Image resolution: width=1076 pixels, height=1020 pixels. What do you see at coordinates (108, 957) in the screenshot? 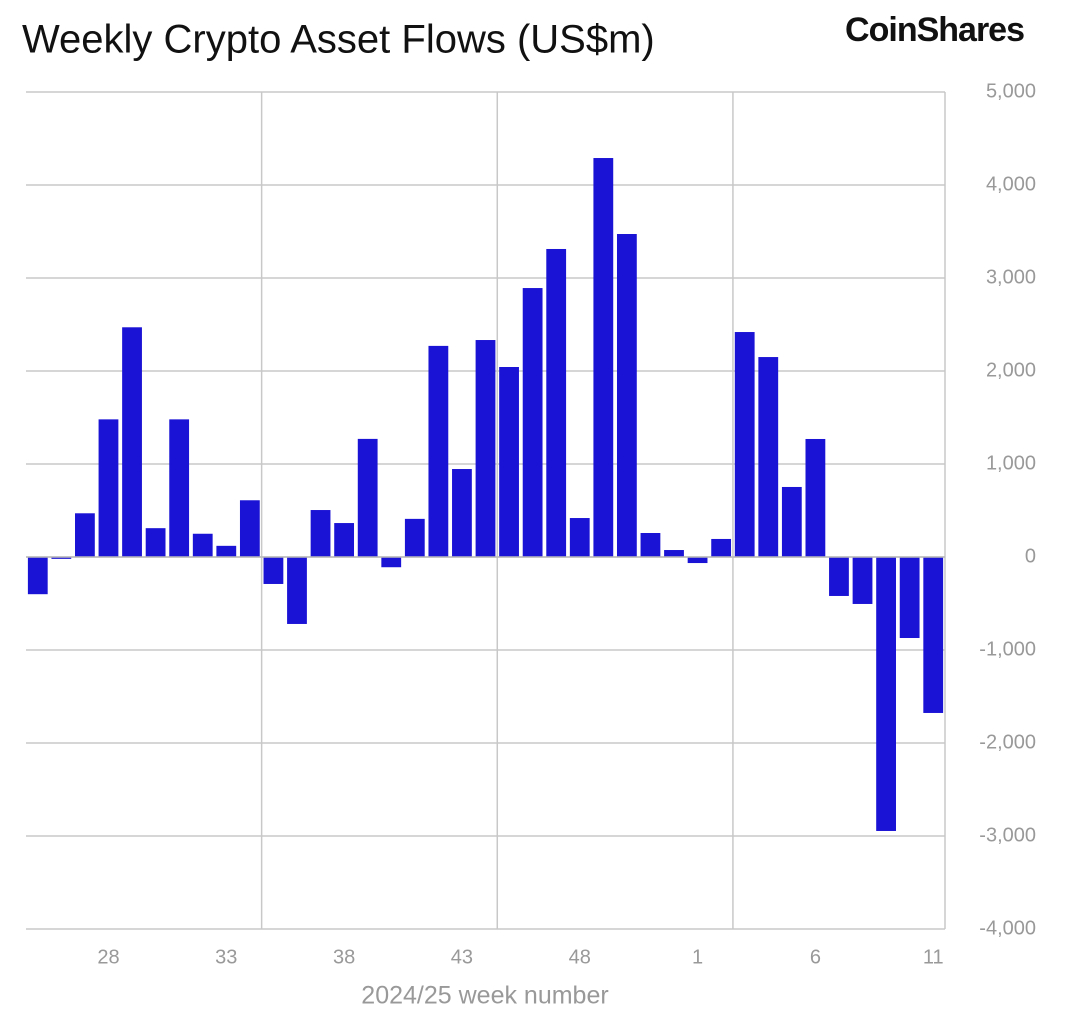
I see `x-tick-label: 28` at bounding box center [108, 957].